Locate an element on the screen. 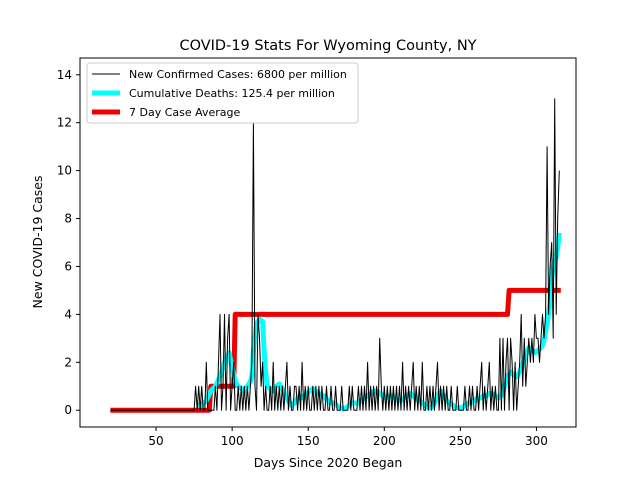 The width and height of the screenshot is (640, 480). chart-title: COVID-19 Stats For Wyoming County, NY is located at coordinates (327, 46).